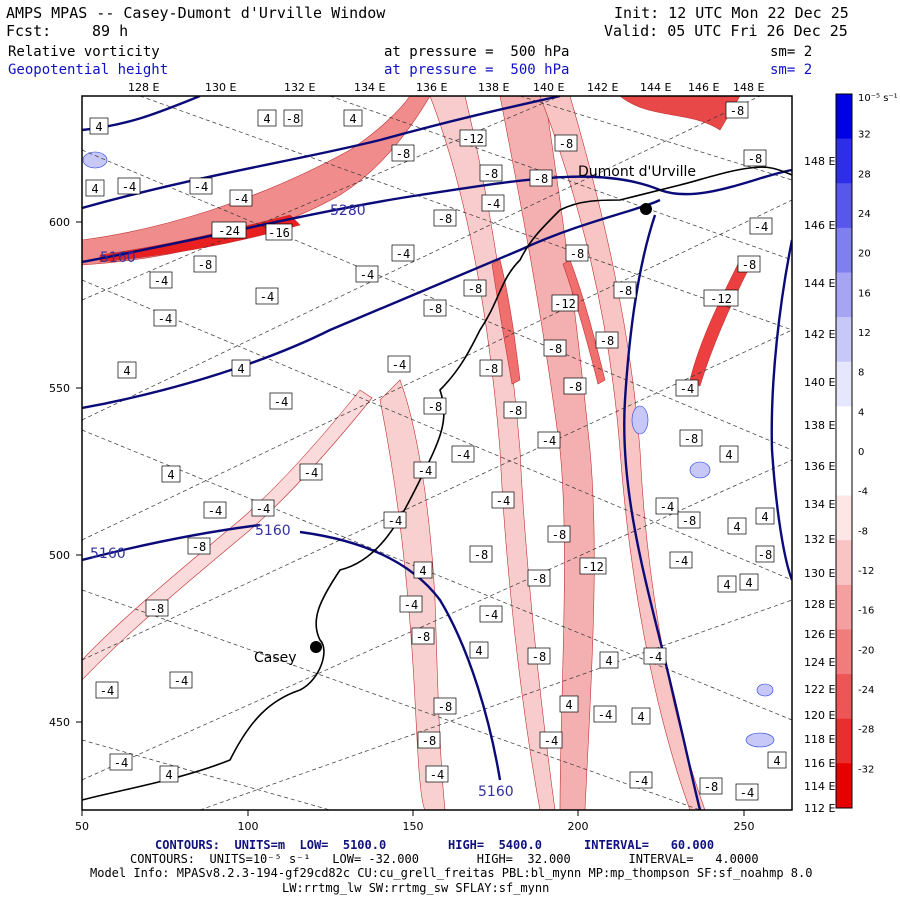 Image resolution: width=900 pixels, height=900 pixels. I want to click on lon-label: 122 E, so click(819, 689).